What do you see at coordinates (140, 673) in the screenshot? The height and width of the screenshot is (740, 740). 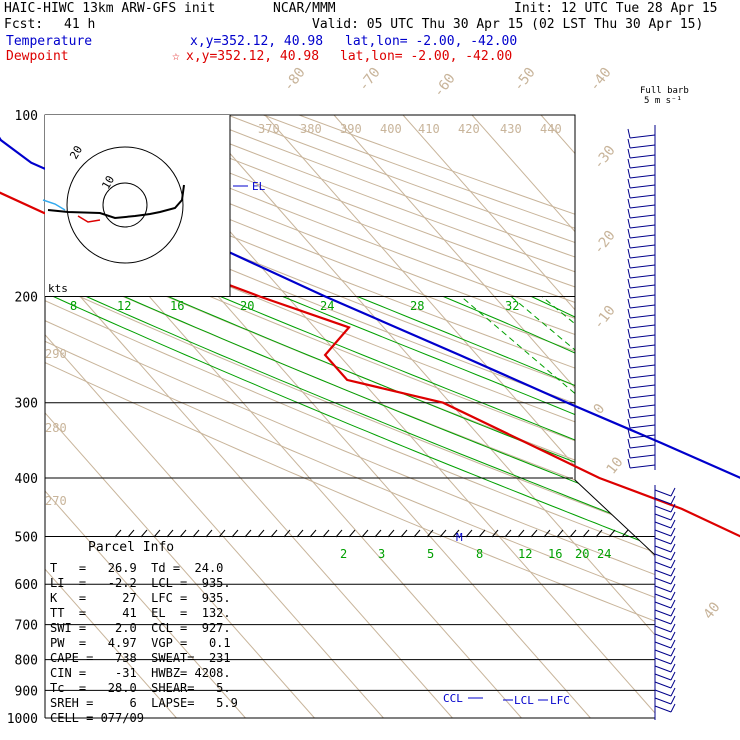 I see `parcel-info-row: CIN = -31 HWBZ= 4208.` at bounding box center [140, 673].